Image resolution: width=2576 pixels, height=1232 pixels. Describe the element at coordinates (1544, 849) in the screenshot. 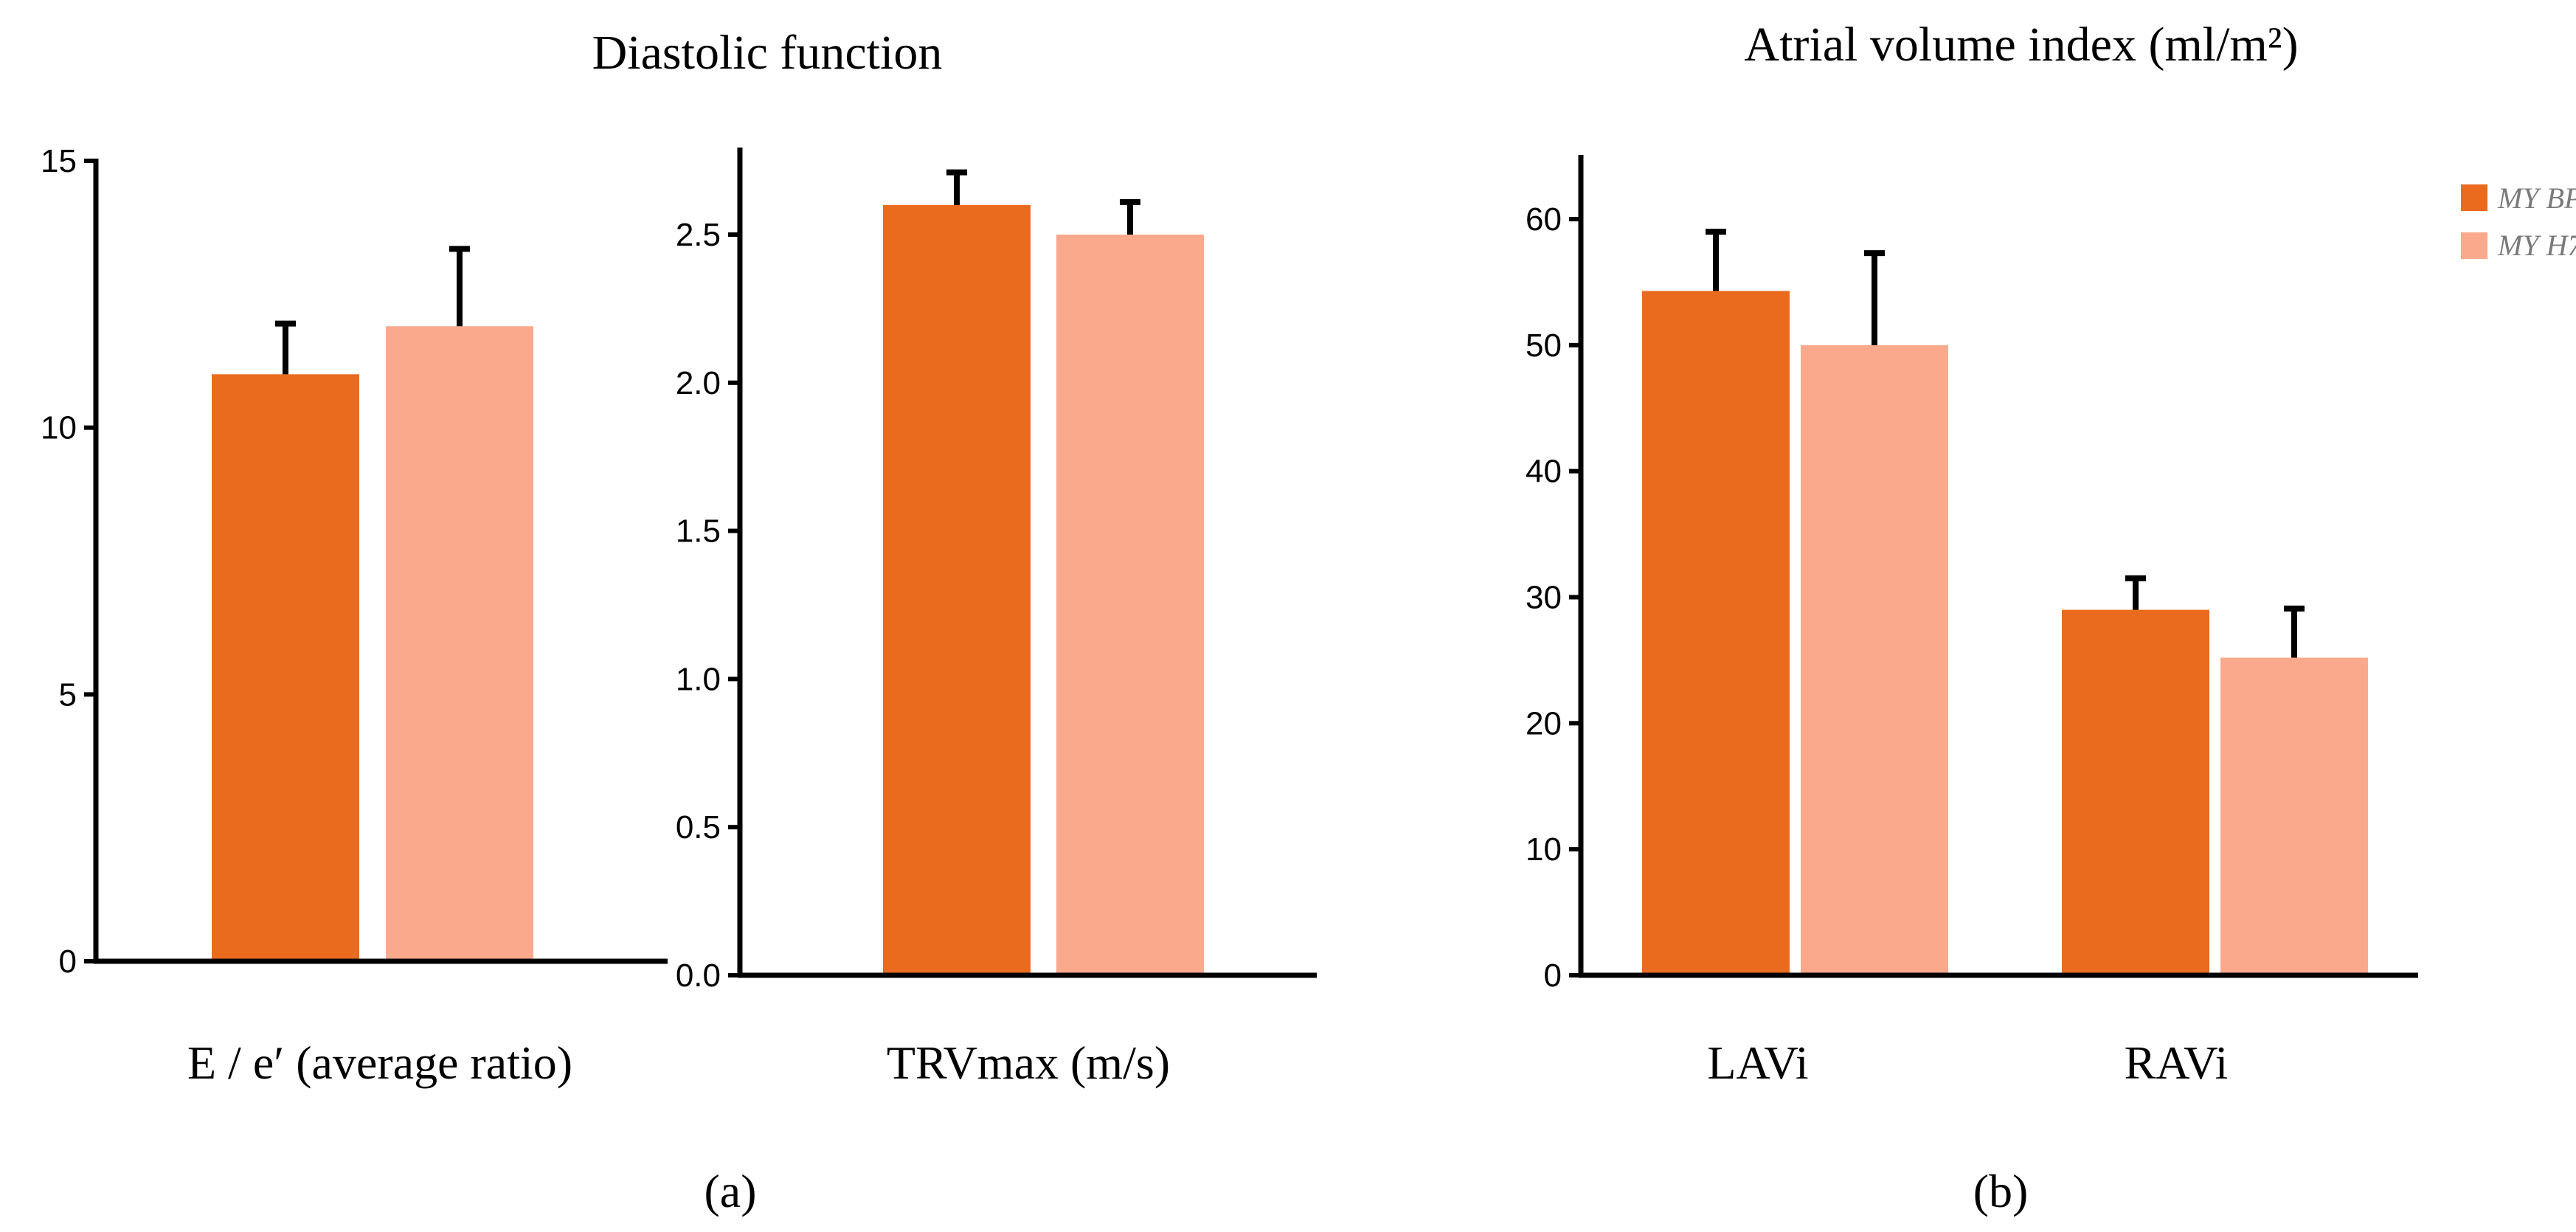

I see `y-tick-label-avi: 10` at that location.